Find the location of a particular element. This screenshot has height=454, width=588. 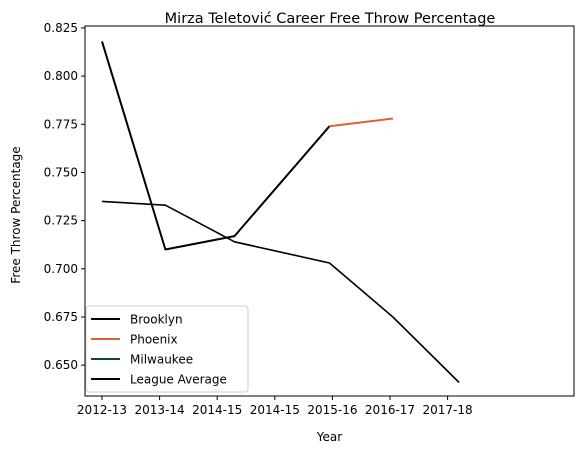

y-tick-label: 0.775 is located at coordinates (61, 124).